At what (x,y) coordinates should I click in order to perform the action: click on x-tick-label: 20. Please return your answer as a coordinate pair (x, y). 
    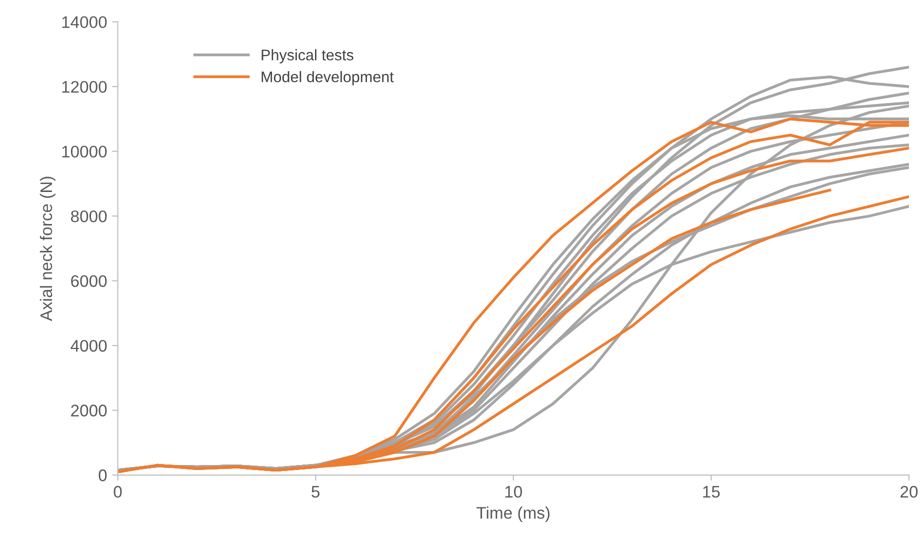
    Looking at the image, I should click on (909, 492).